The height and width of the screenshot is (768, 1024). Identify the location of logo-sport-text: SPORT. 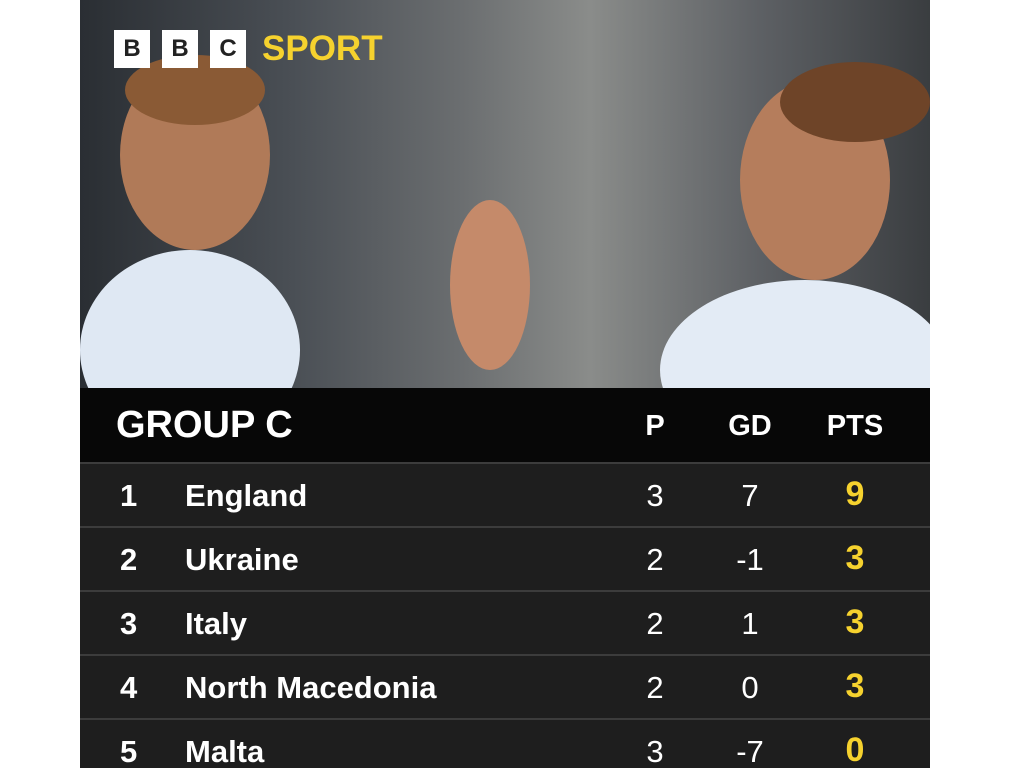
(322, 48).